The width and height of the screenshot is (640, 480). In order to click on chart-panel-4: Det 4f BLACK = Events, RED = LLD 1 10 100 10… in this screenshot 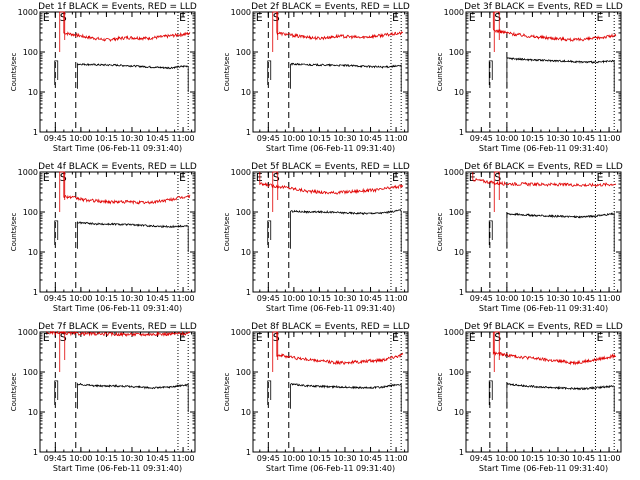, I will do `click(103, 237)`.